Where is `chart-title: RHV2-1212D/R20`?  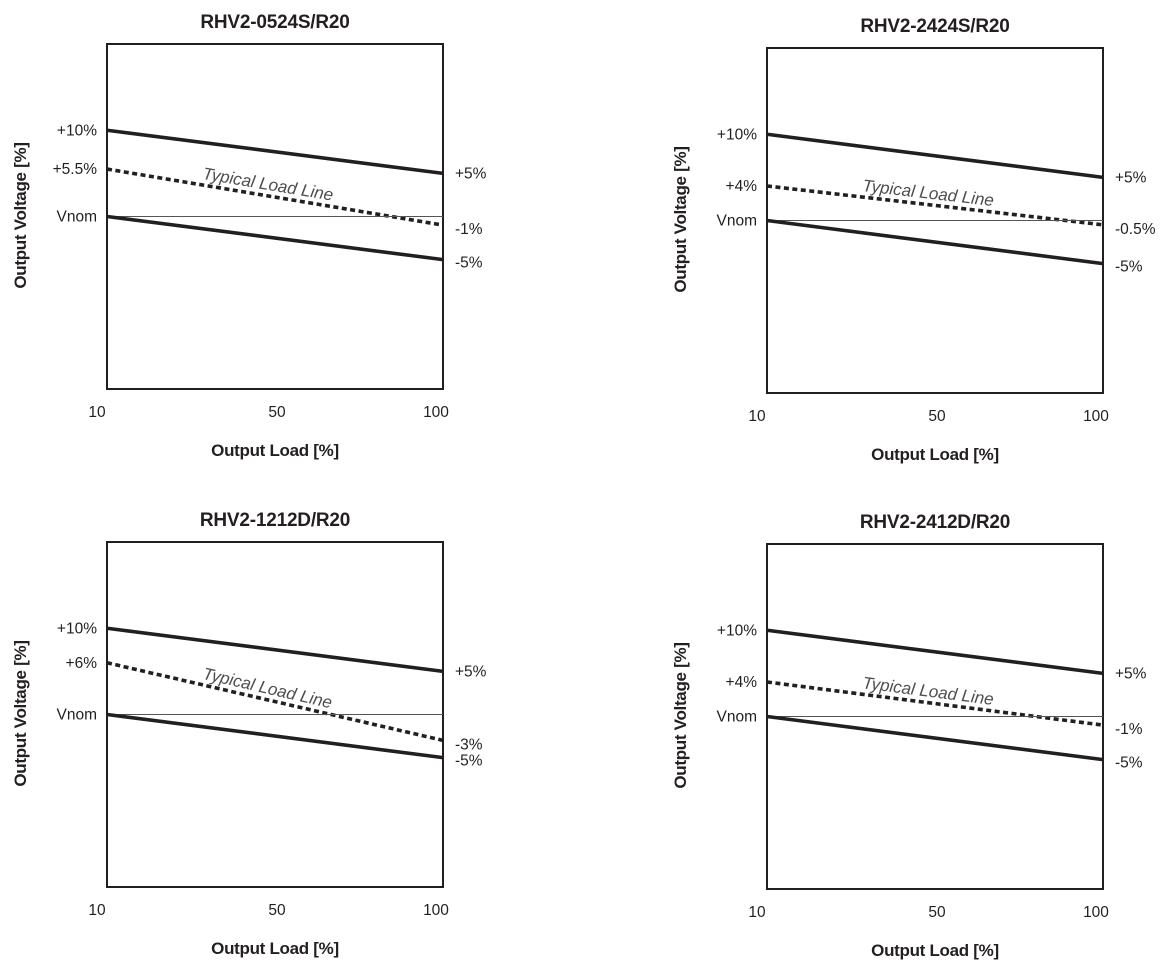 chart-title: RHV2-1212D/R20 is located at coordinates (275, 520).